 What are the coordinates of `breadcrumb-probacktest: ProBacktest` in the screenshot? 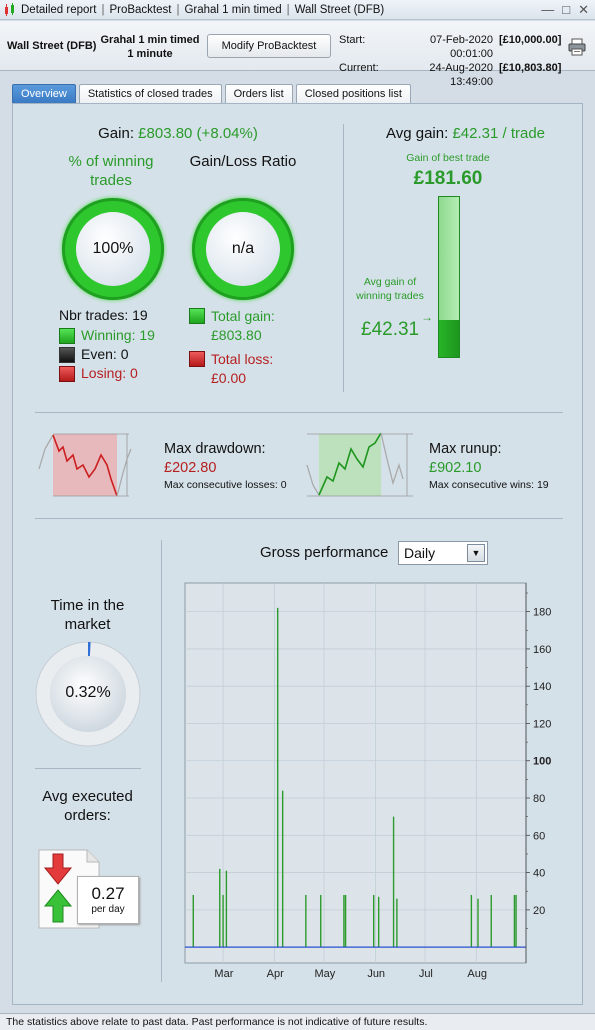 It's located at (140, 9).